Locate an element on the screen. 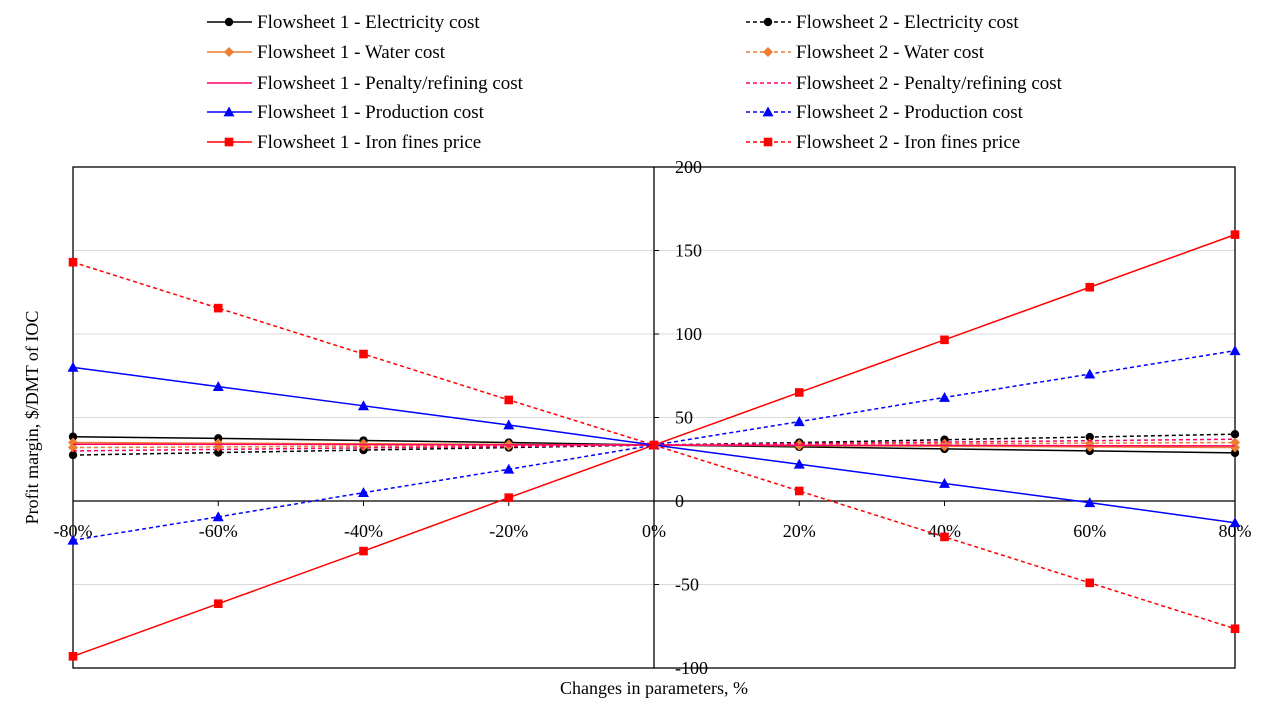 The width and height of the screenshot is (1263, 705). legend-item-5: Flowsheet 2 - Penalty/refining cost is located at coordinates (904, 83).